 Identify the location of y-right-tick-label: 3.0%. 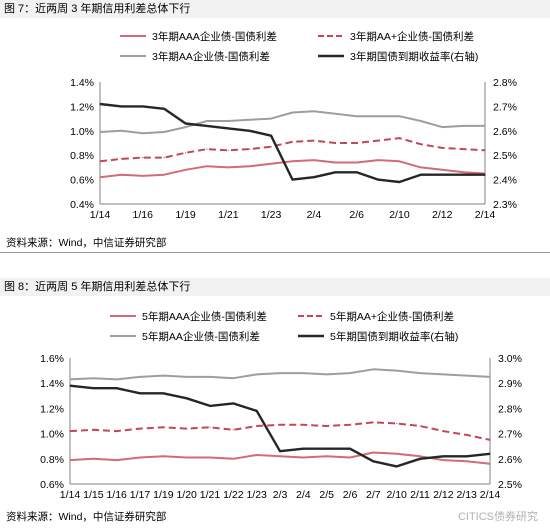
(510, 359).